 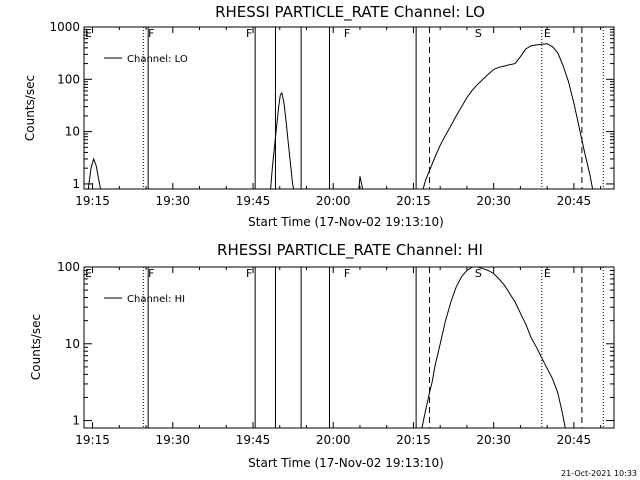 I want to click on legend-entry: Channel: HI, so click(x=156, y=299).